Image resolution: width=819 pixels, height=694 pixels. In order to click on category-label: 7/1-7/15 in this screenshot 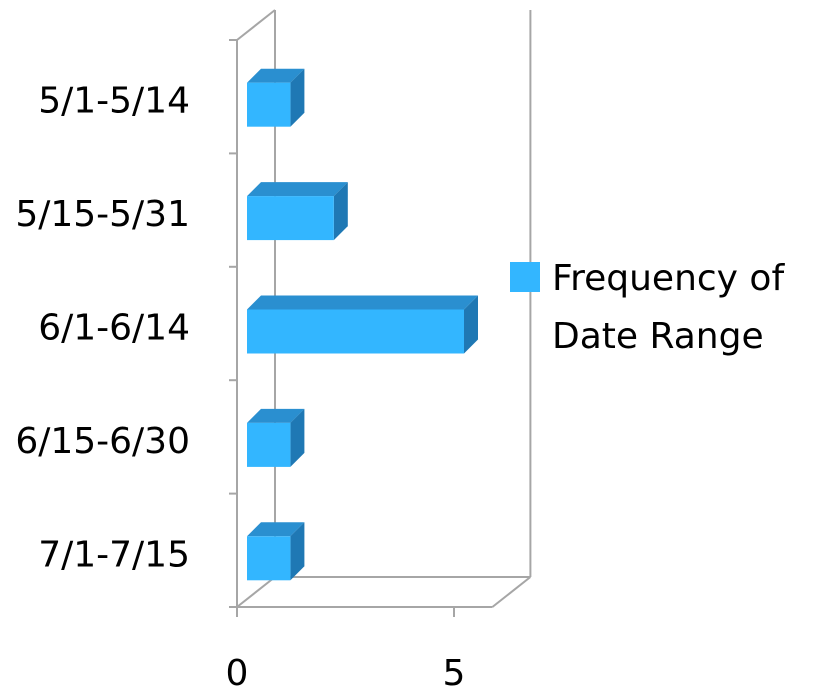, I will do `click(114, 554)`.